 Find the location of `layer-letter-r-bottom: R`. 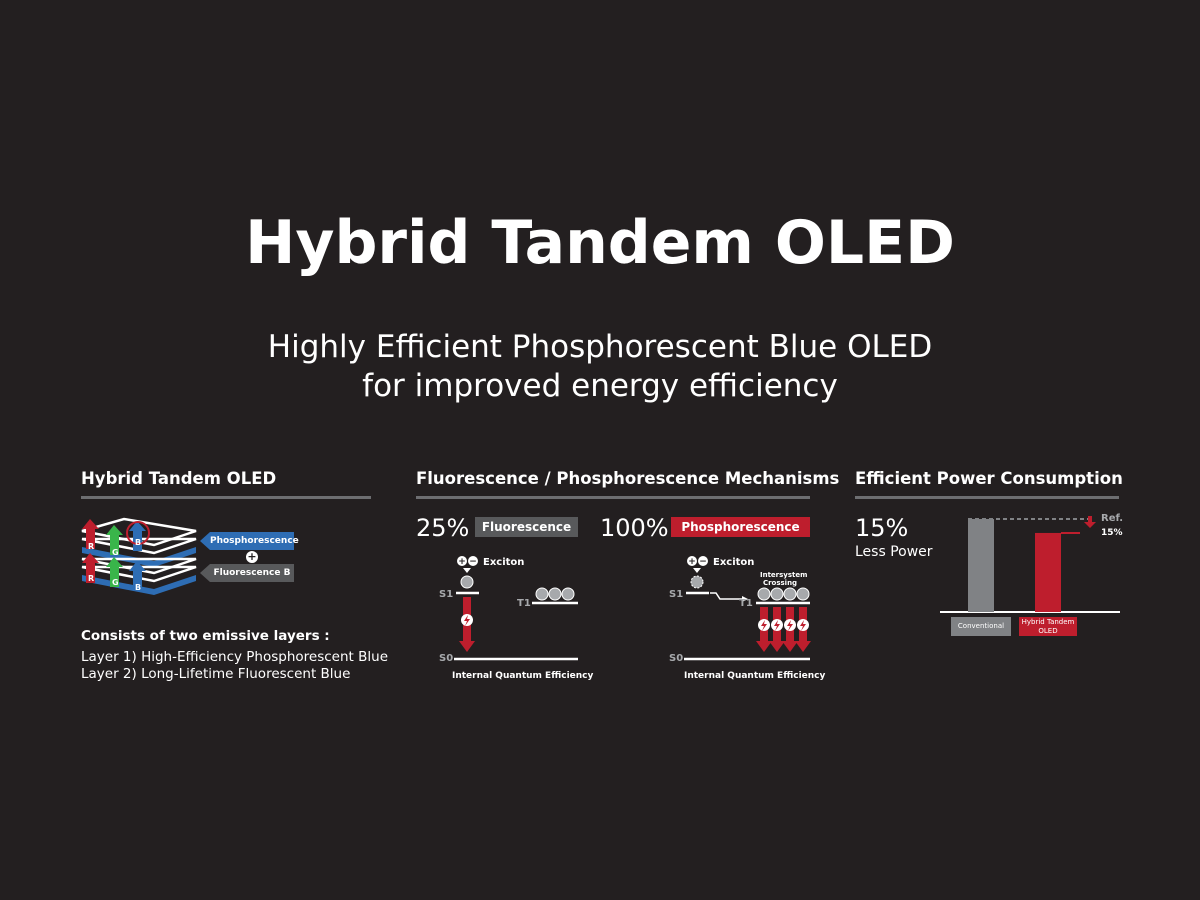

layer-letter-r-bottom: R is located at coordinates (91, 578).